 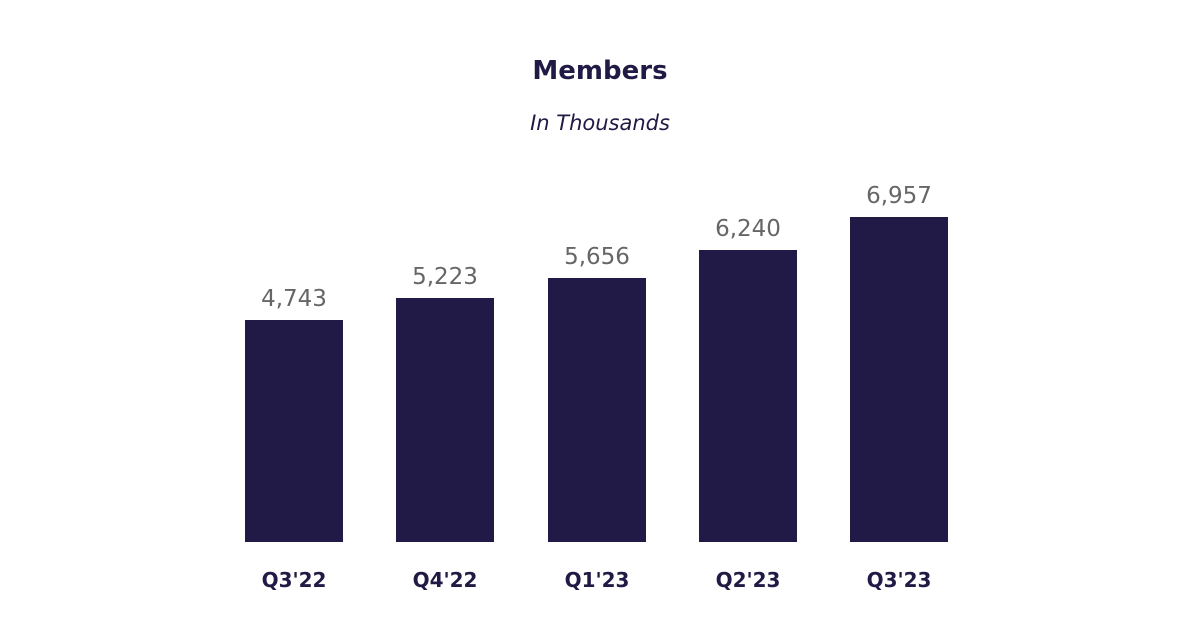 I want to click on value-label: 6,240, so click(x=748, y=229).